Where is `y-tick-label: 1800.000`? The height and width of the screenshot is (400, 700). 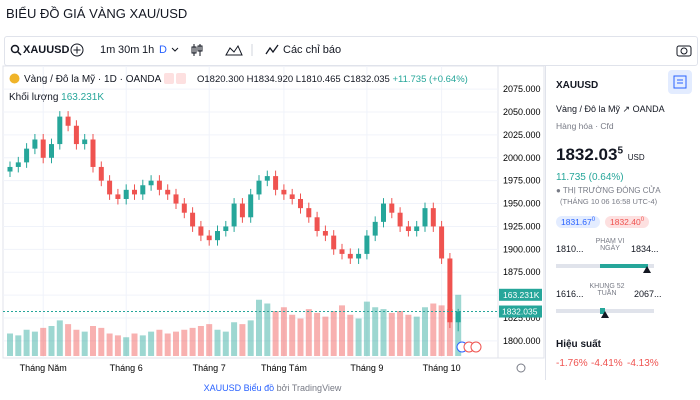 y-tick-label: 1800.000 is located at coordinates (522, 341).